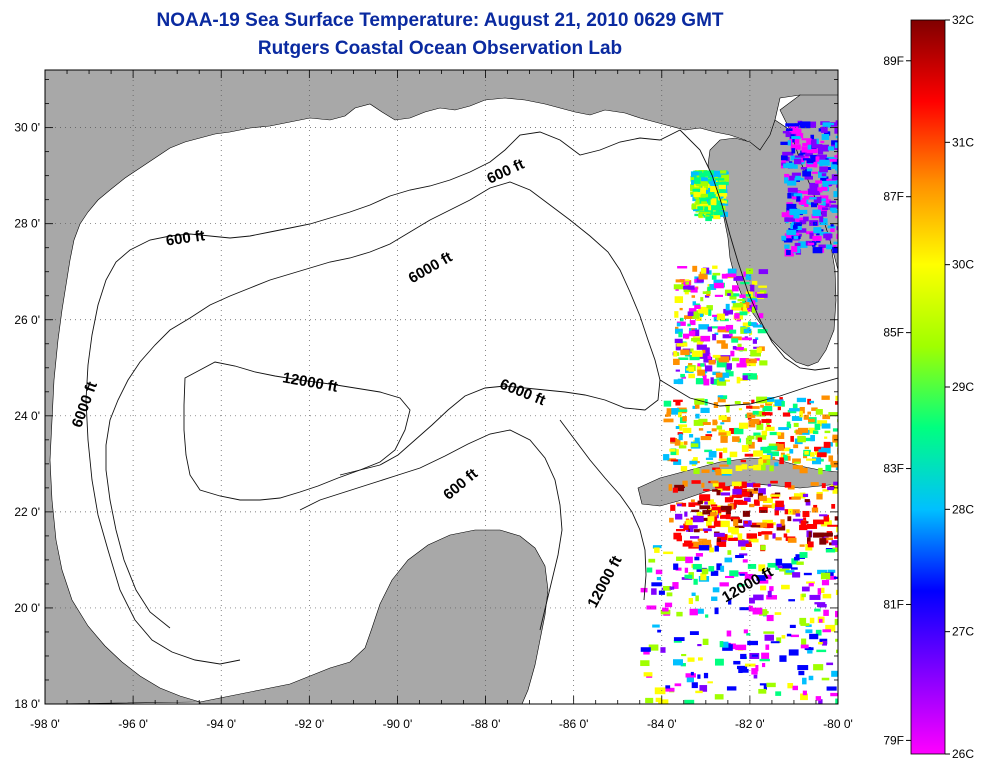 This screenshot has width=992, height=770. Describe the element at coordinates (500, 328) in the screenshot. I see `contour-6000ft-east` at that location.